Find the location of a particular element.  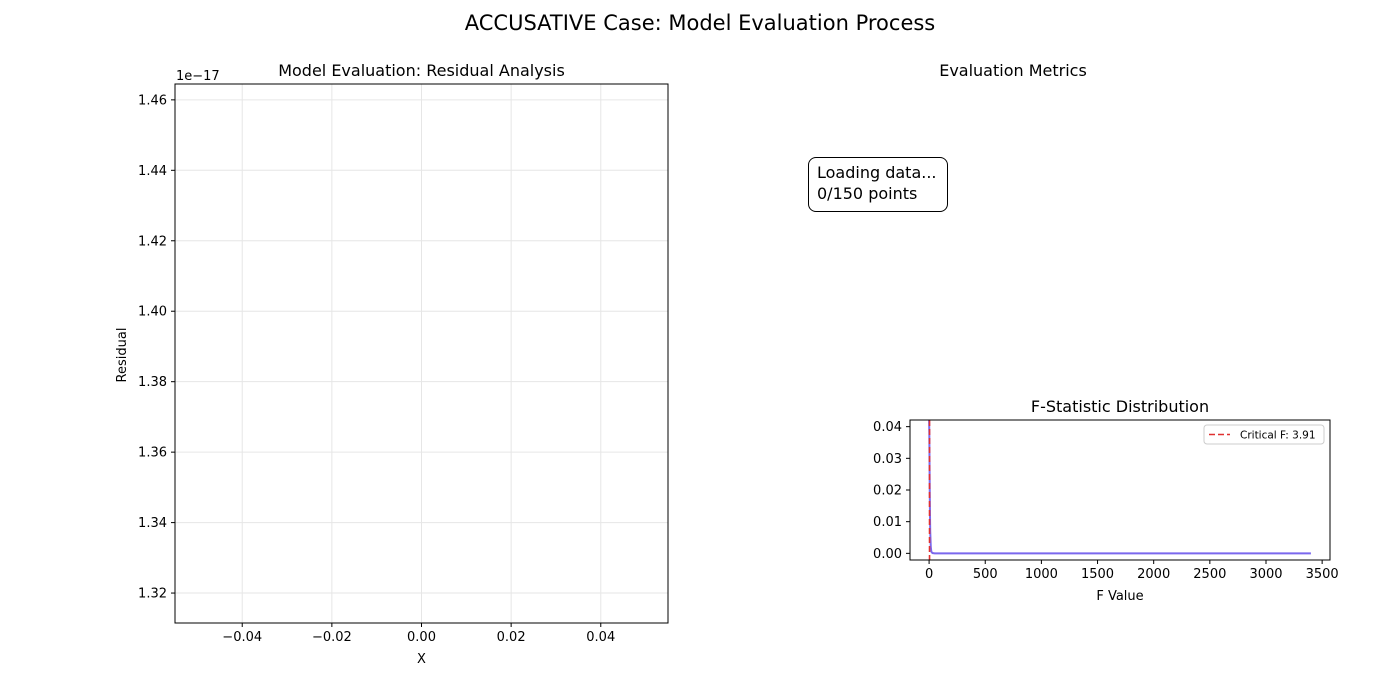

loading-status-box: Loading data... 0/150 points is located at coordinates (878, 184).